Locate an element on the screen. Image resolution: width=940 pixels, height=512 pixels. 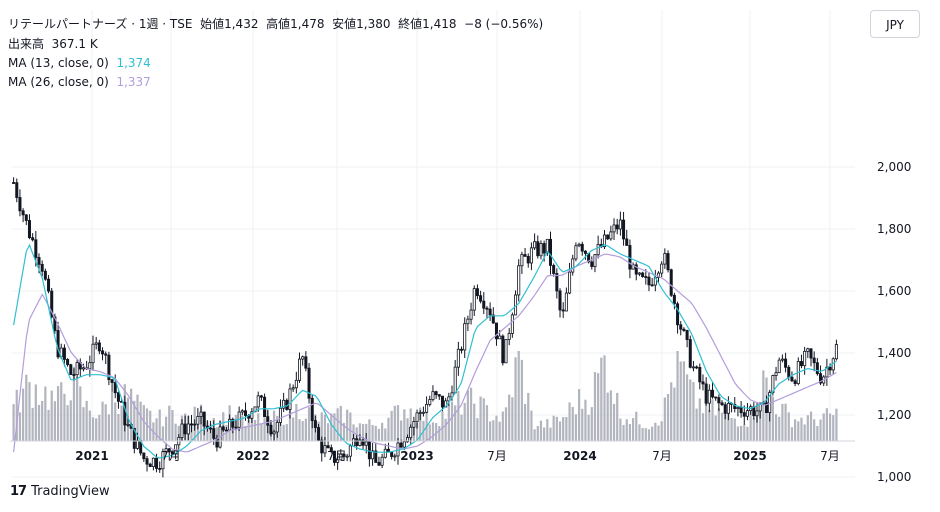
ma26-label: MA (26, close, 0) is located at coordinates (58, 82).